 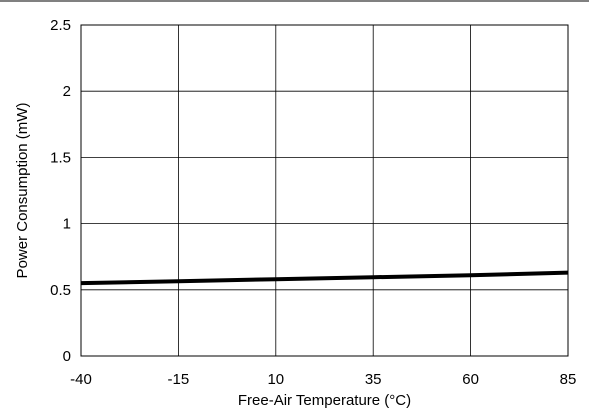 I want to click on y-tick-label: 1.5, so click(x=60, y=157).